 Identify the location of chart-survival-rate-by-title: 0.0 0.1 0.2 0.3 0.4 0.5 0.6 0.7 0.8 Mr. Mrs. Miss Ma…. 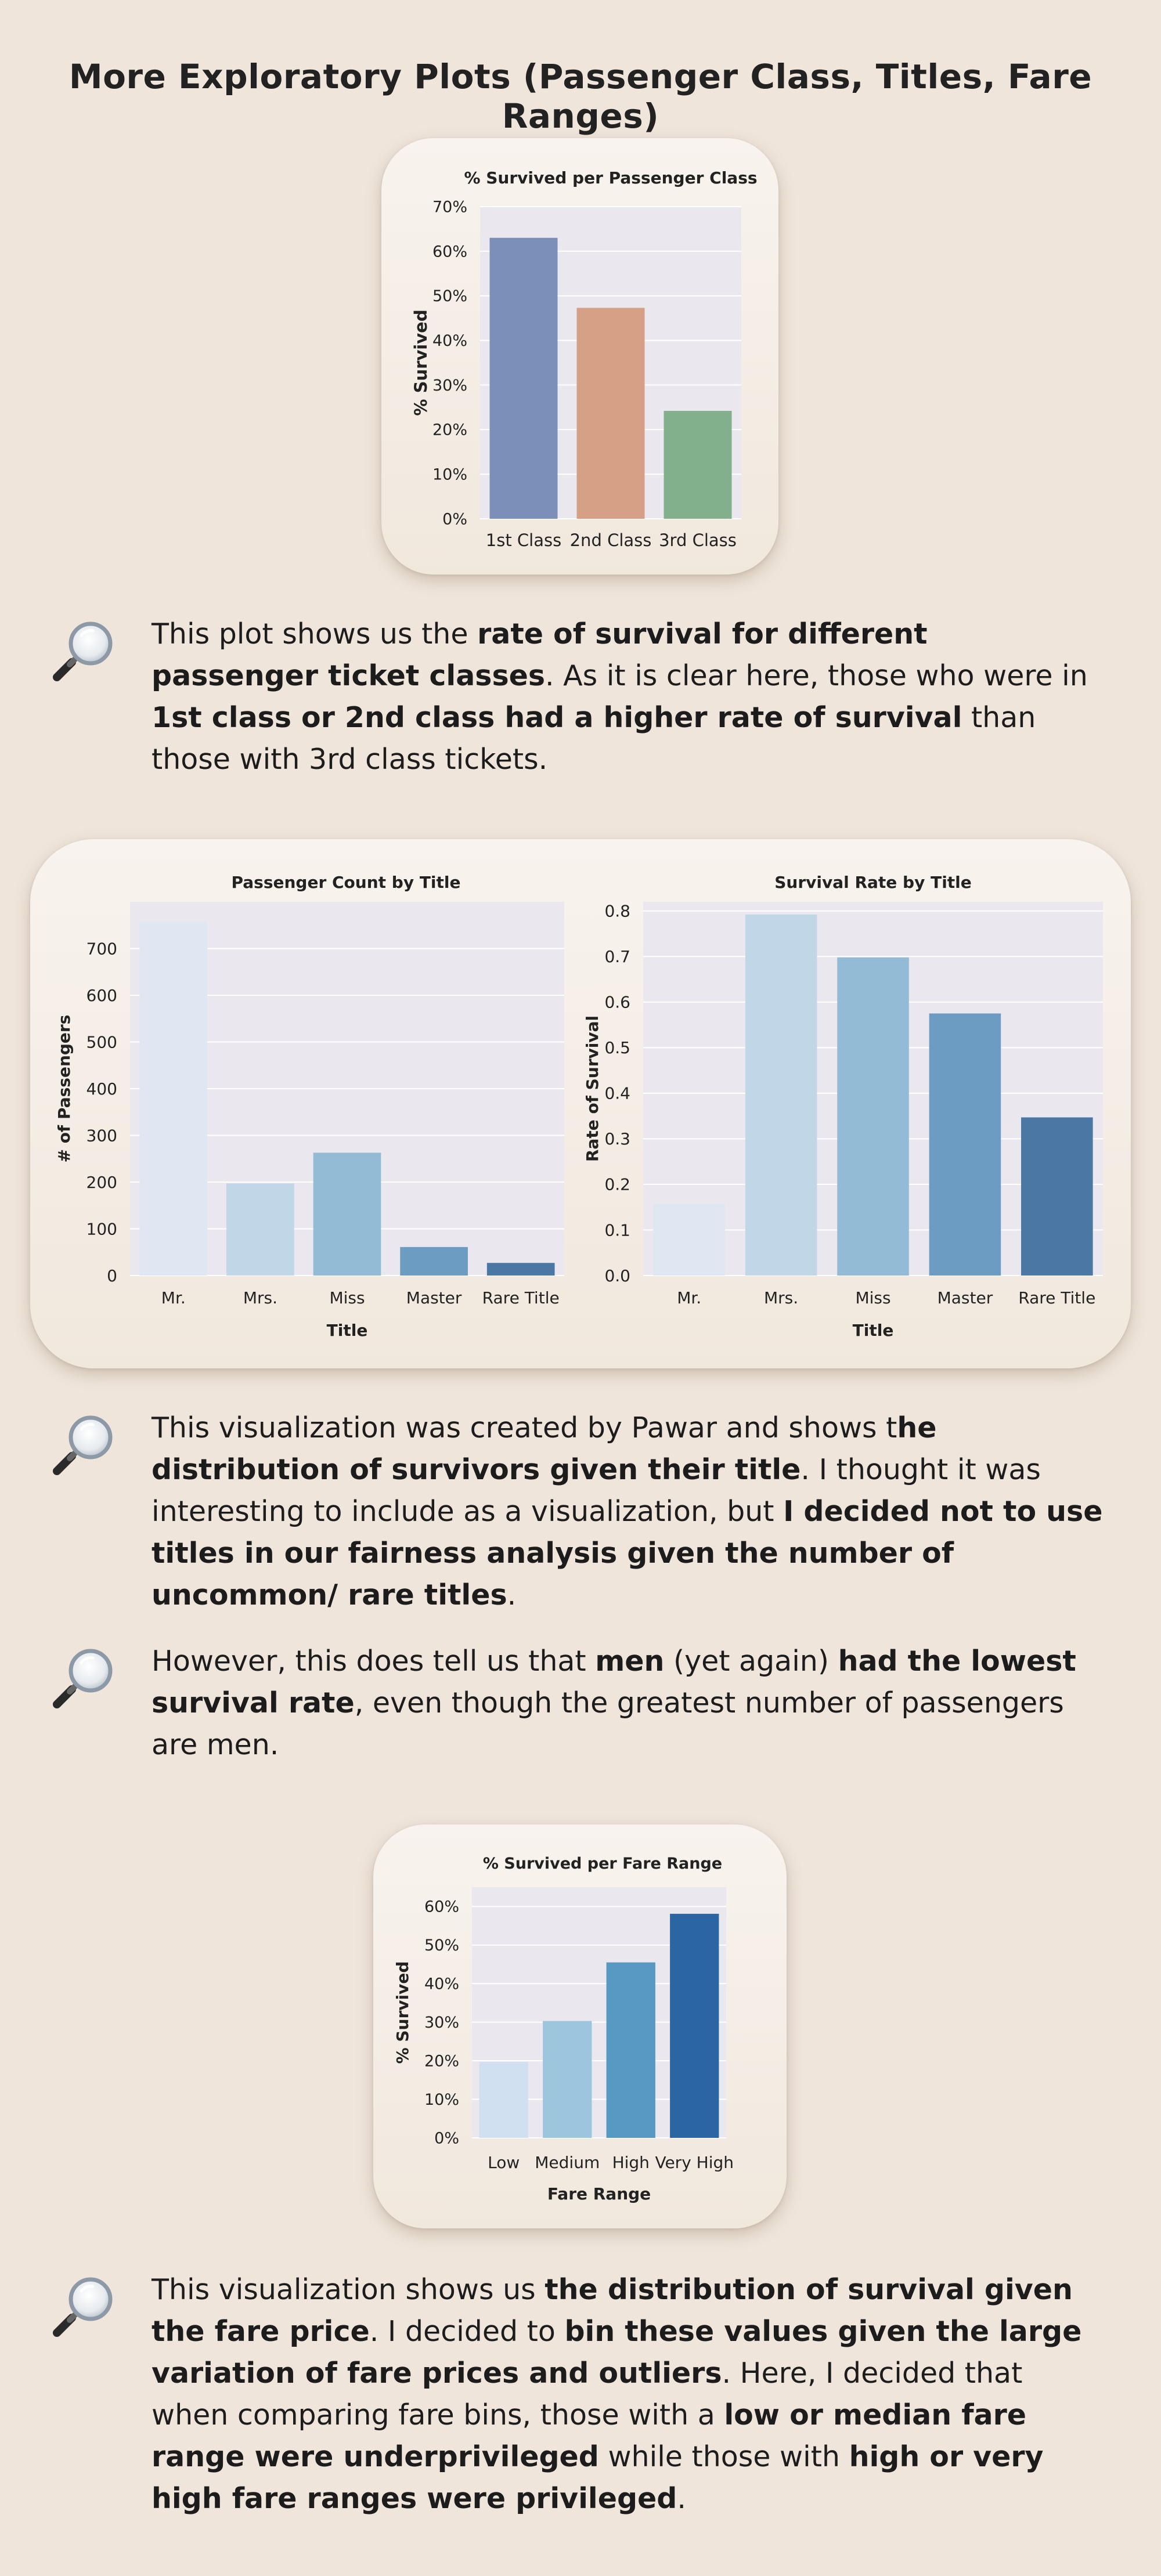
(843, 1106).